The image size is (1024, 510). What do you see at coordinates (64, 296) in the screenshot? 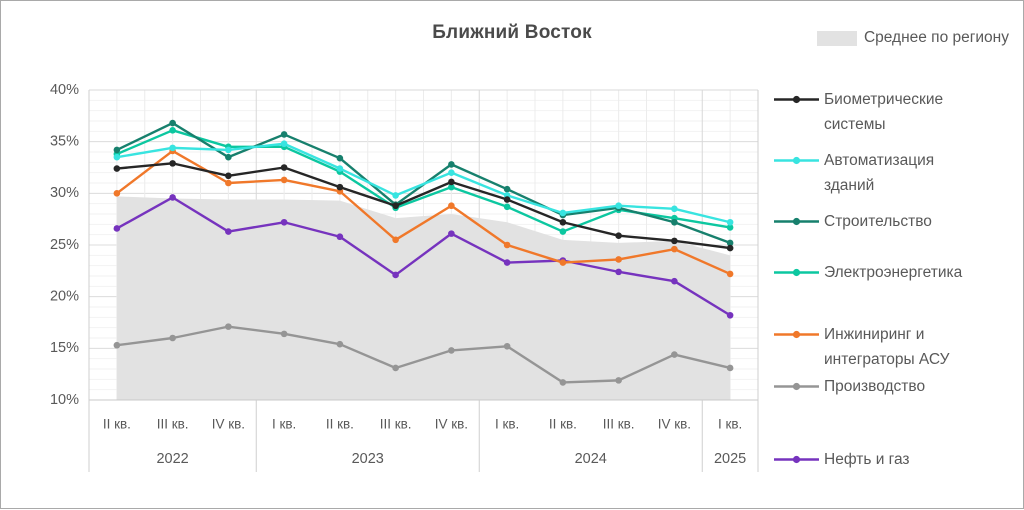
I see `y-tick-label: 20%` at bounding box center [64, 296].